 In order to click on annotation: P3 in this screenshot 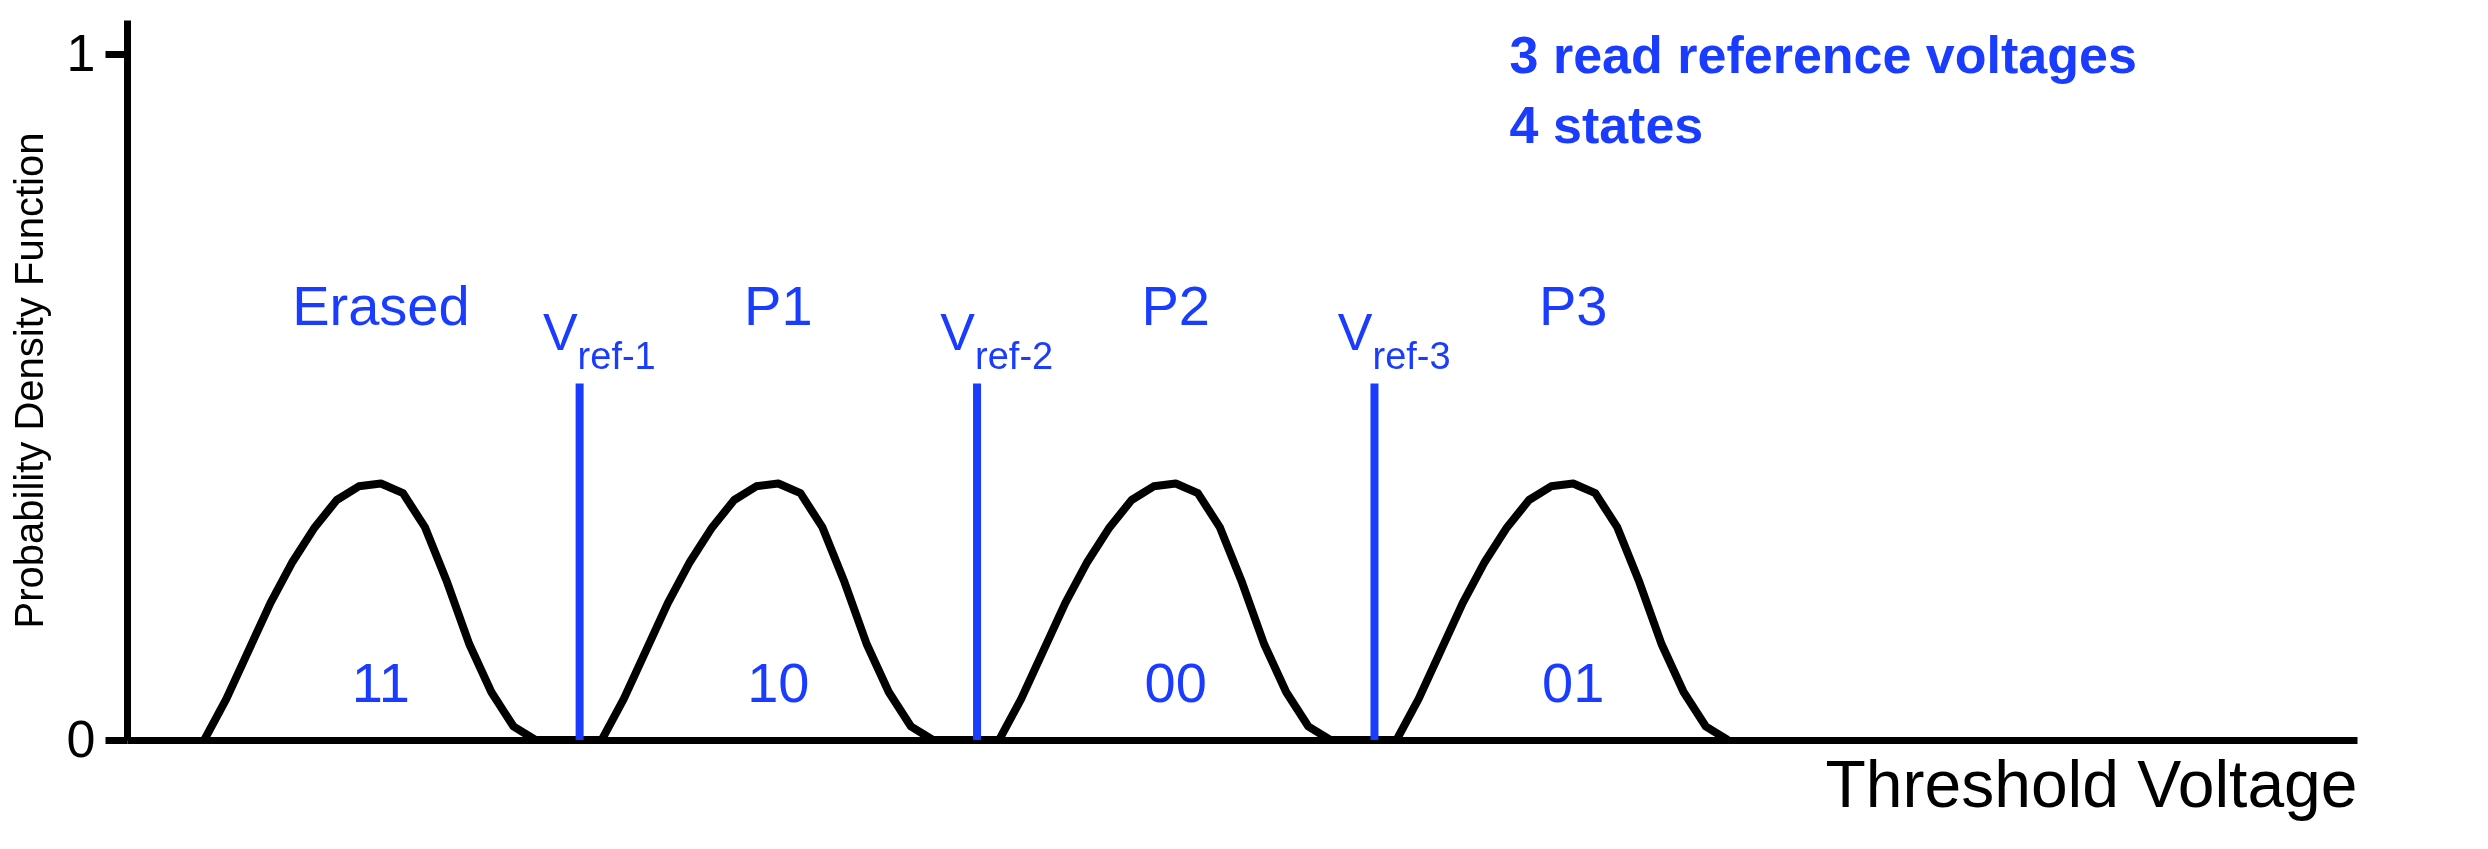, I will do `click(1573, 305)`.